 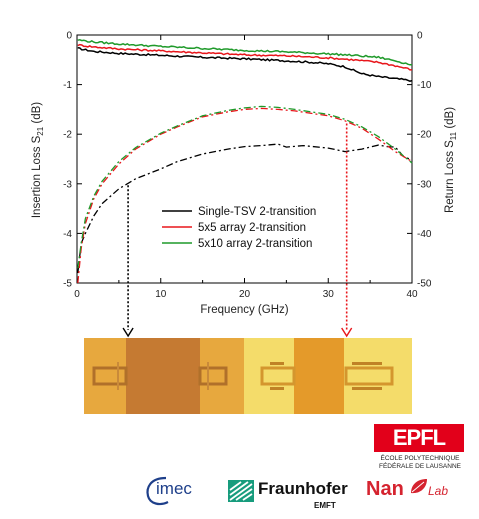 I want to click on series-line-il-single-tsv-2-transition, so click(x=245, y=64).